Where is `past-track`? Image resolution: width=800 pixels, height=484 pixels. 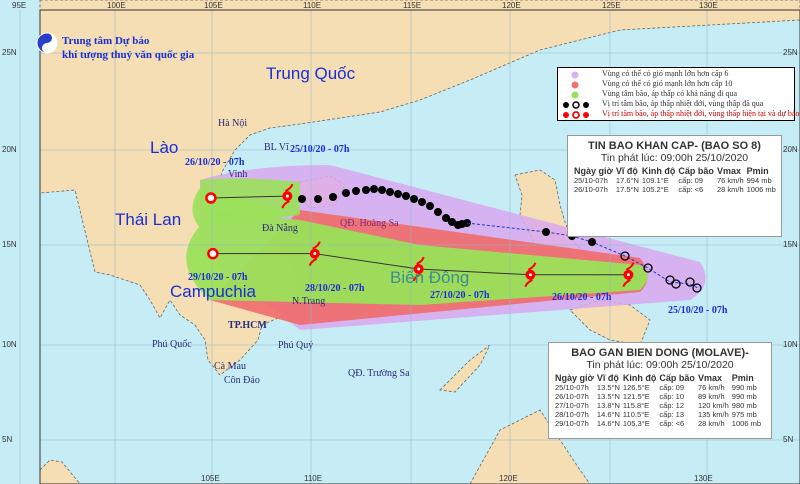 past-track is located at coordinates (500, 239).